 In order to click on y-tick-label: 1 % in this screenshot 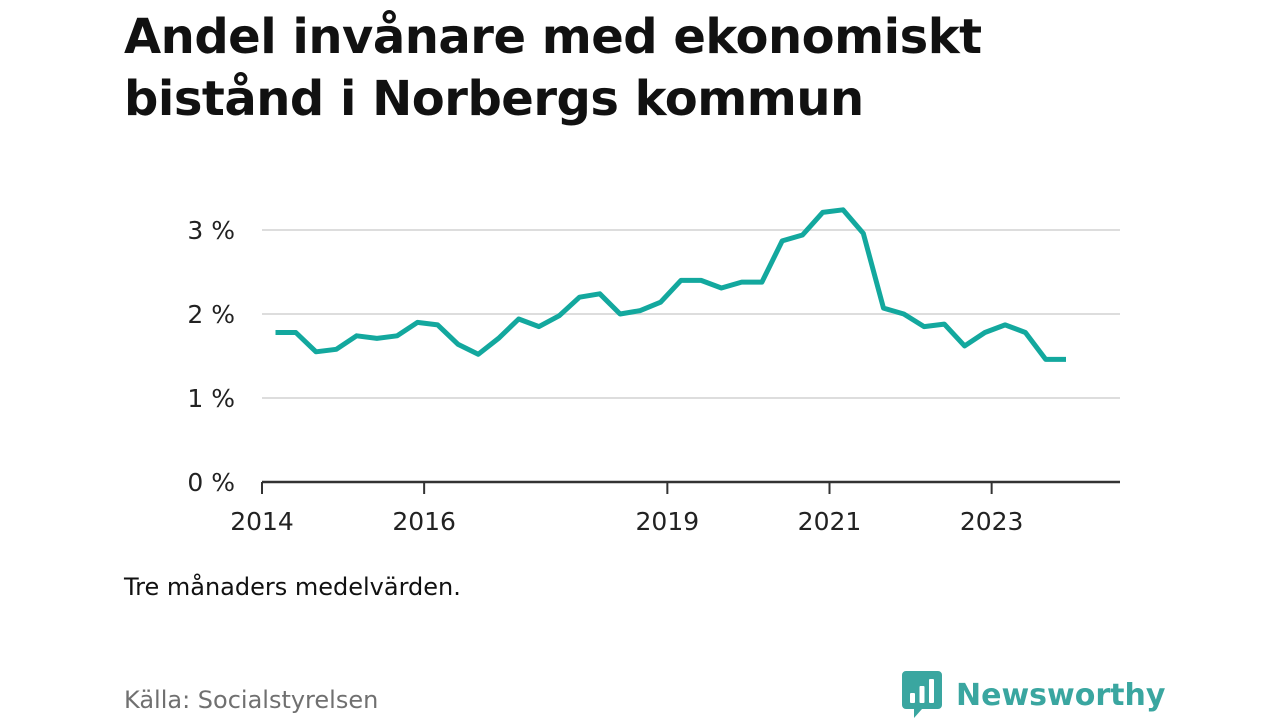, I will do `click(211, 398)`.